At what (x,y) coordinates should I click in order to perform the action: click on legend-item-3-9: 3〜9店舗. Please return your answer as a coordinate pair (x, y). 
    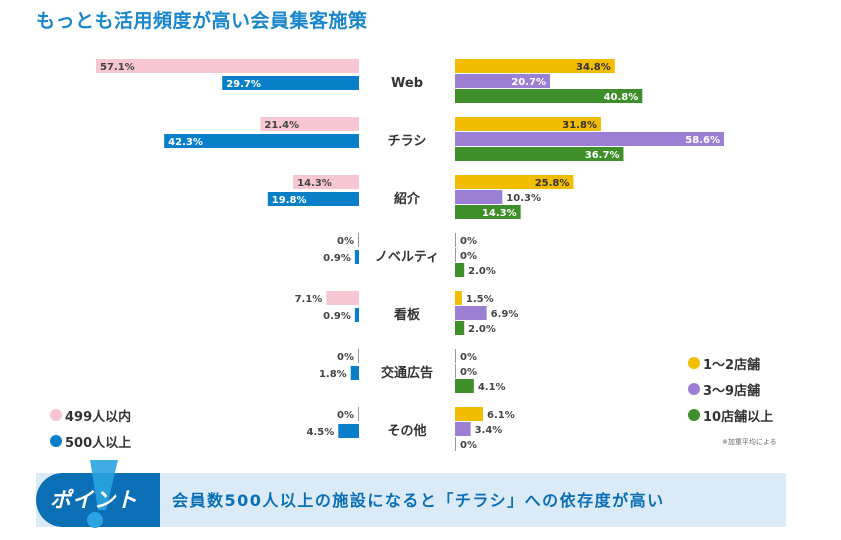
    Looking at the image, I should click on (730, 389).